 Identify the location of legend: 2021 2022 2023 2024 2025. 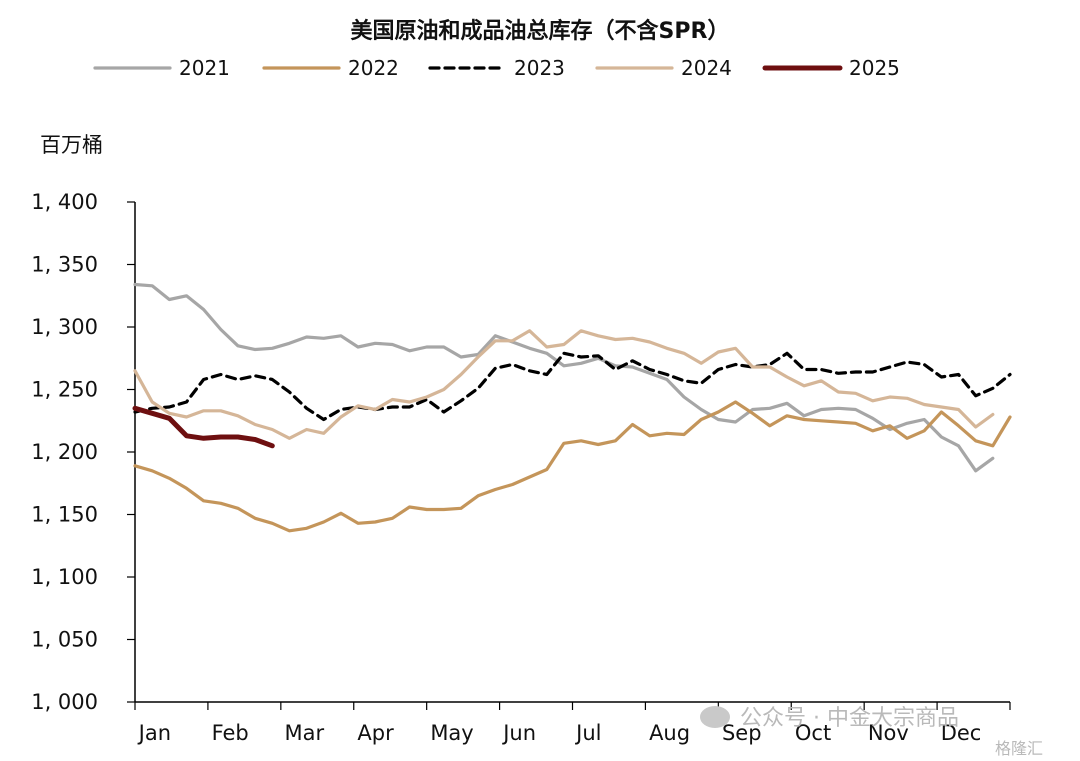
(496, 68).